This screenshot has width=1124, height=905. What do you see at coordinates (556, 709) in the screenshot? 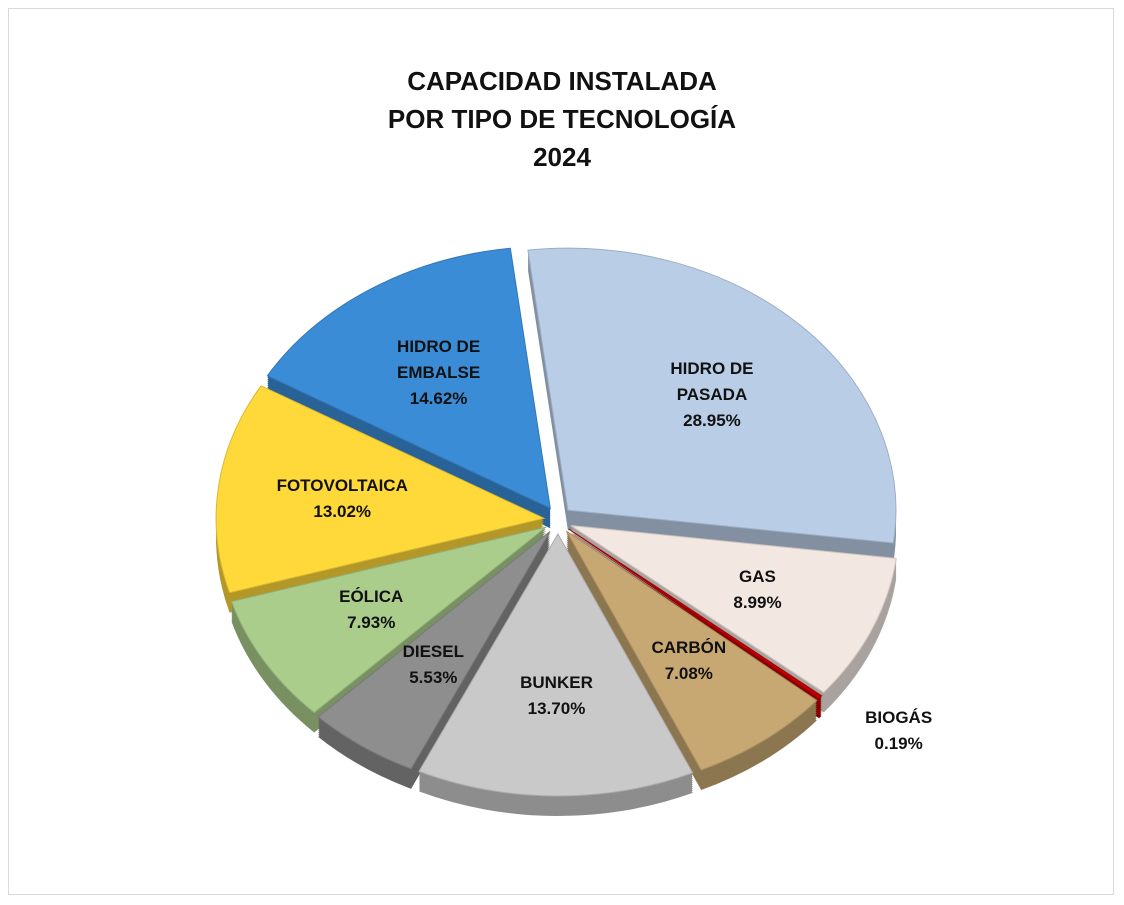
I see `value-label: 13.70%` at bounding box center [556, 709].